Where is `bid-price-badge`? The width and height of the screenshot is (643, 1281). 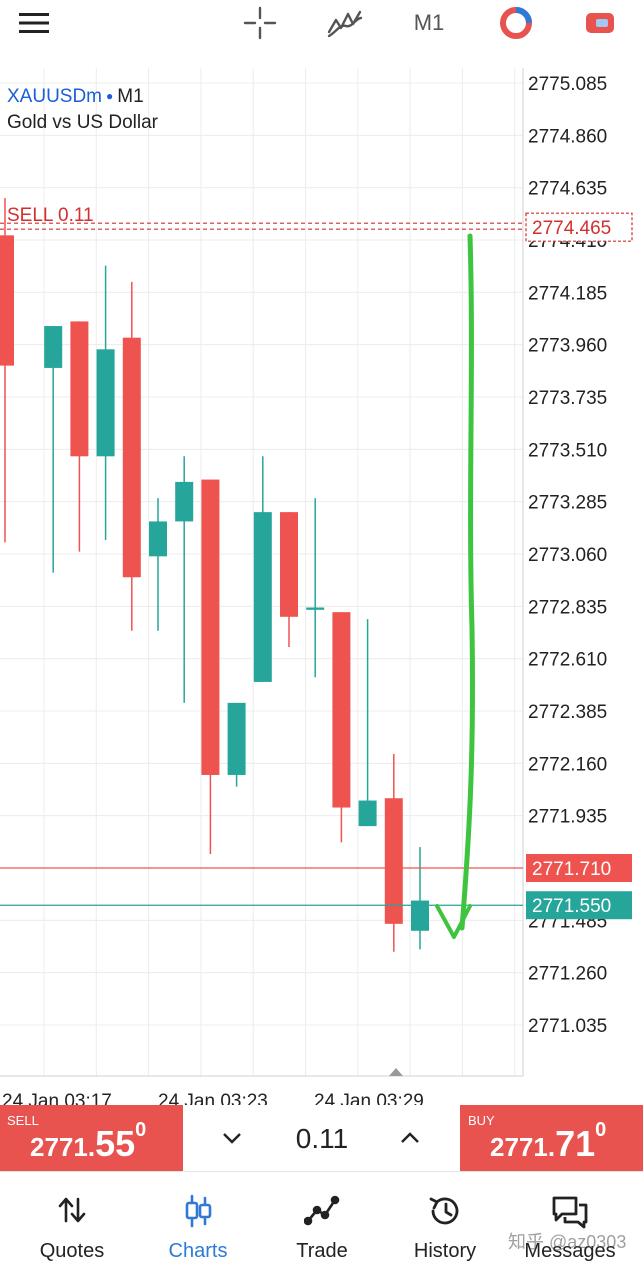 bid-price-badge is located at coordinates (579, 905).